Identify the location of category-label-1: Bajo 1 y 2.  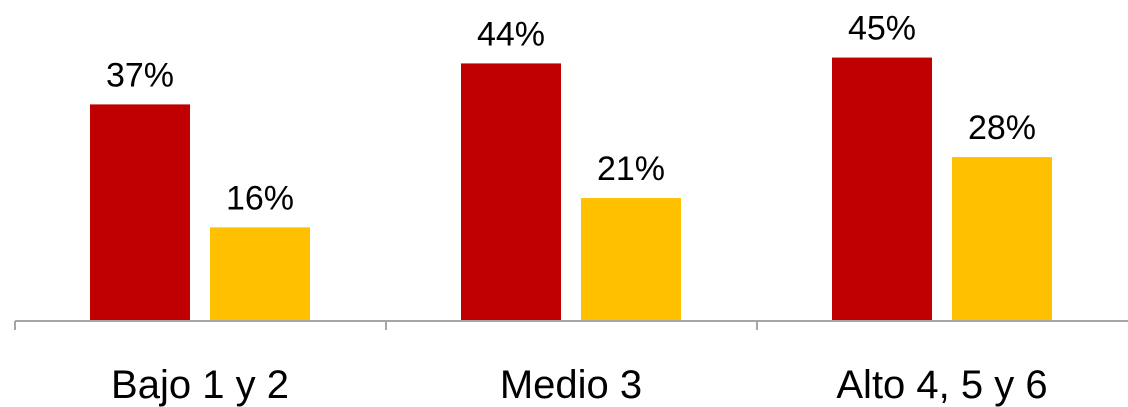
(200, 385).